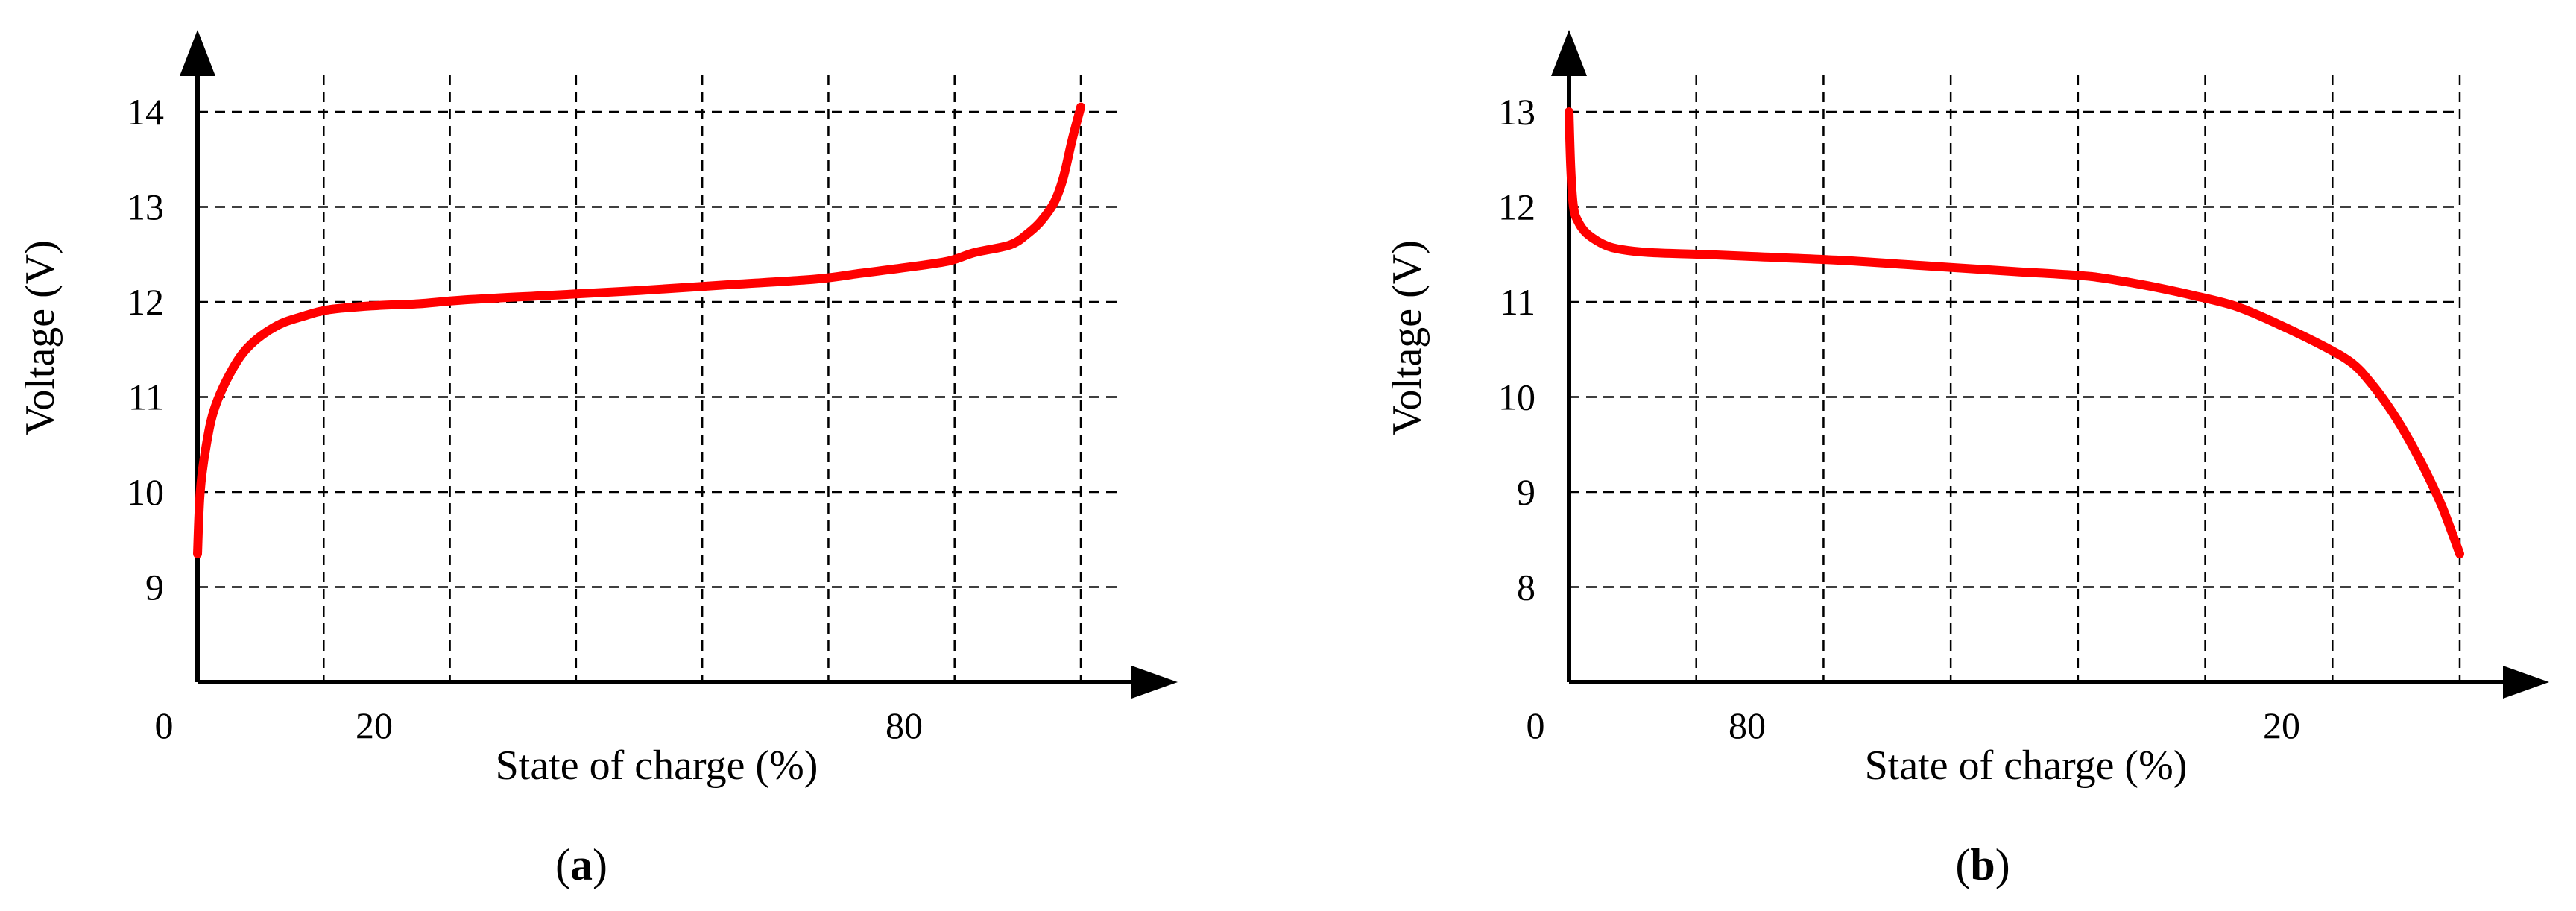  What do you see at coordinates (539, 725) in the screenshot?
I see `chart-a-x-tick-labels: 0 20 80` at bounding box center [539, 725].